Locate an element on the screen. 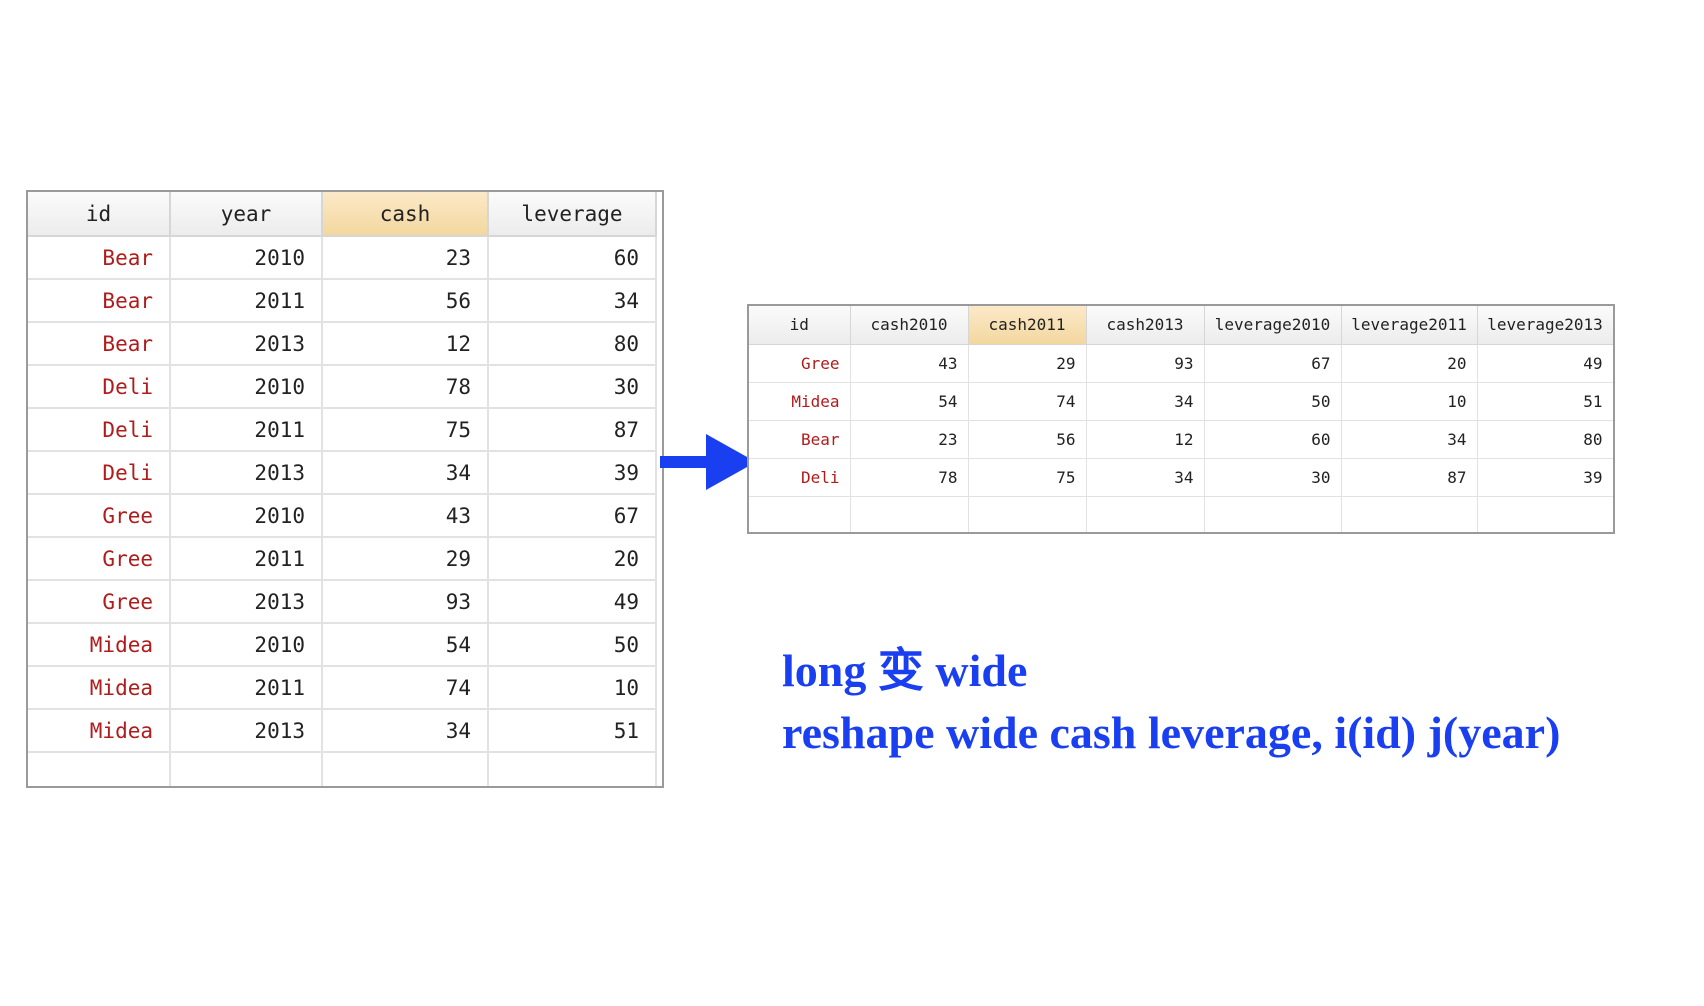  wide-cell-cash2010: 23 is located at coordinates (909, 439).